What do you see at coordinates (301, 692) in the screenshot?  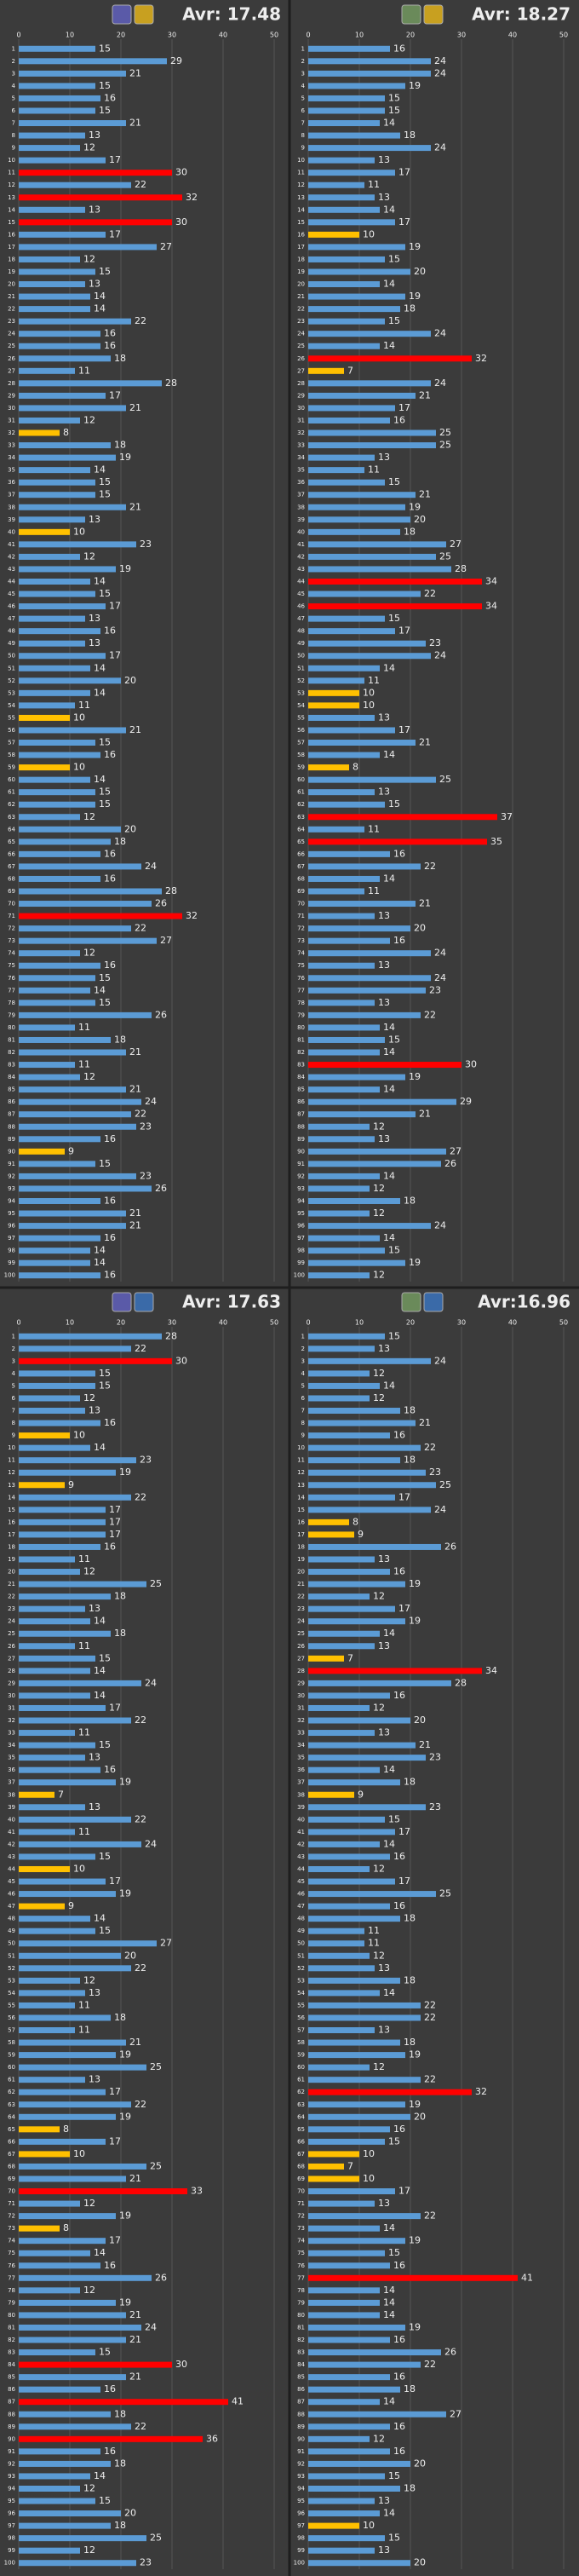 I see `row-label: 53` at bounding box center [301, 692].